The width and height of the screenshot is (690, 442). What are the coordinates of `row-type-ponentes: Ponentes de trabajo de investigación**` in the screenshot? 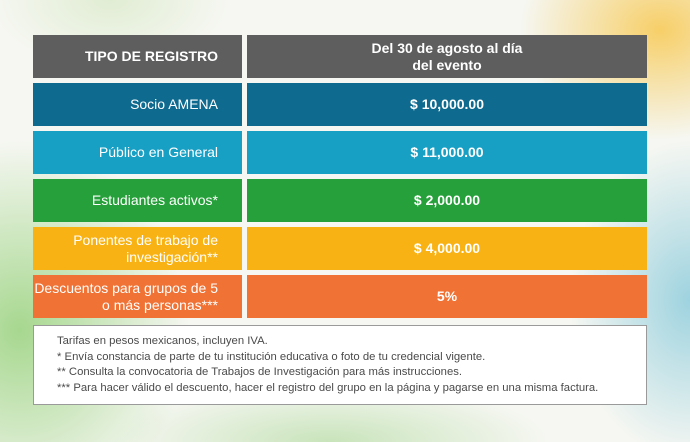 It's located at (137, 248).